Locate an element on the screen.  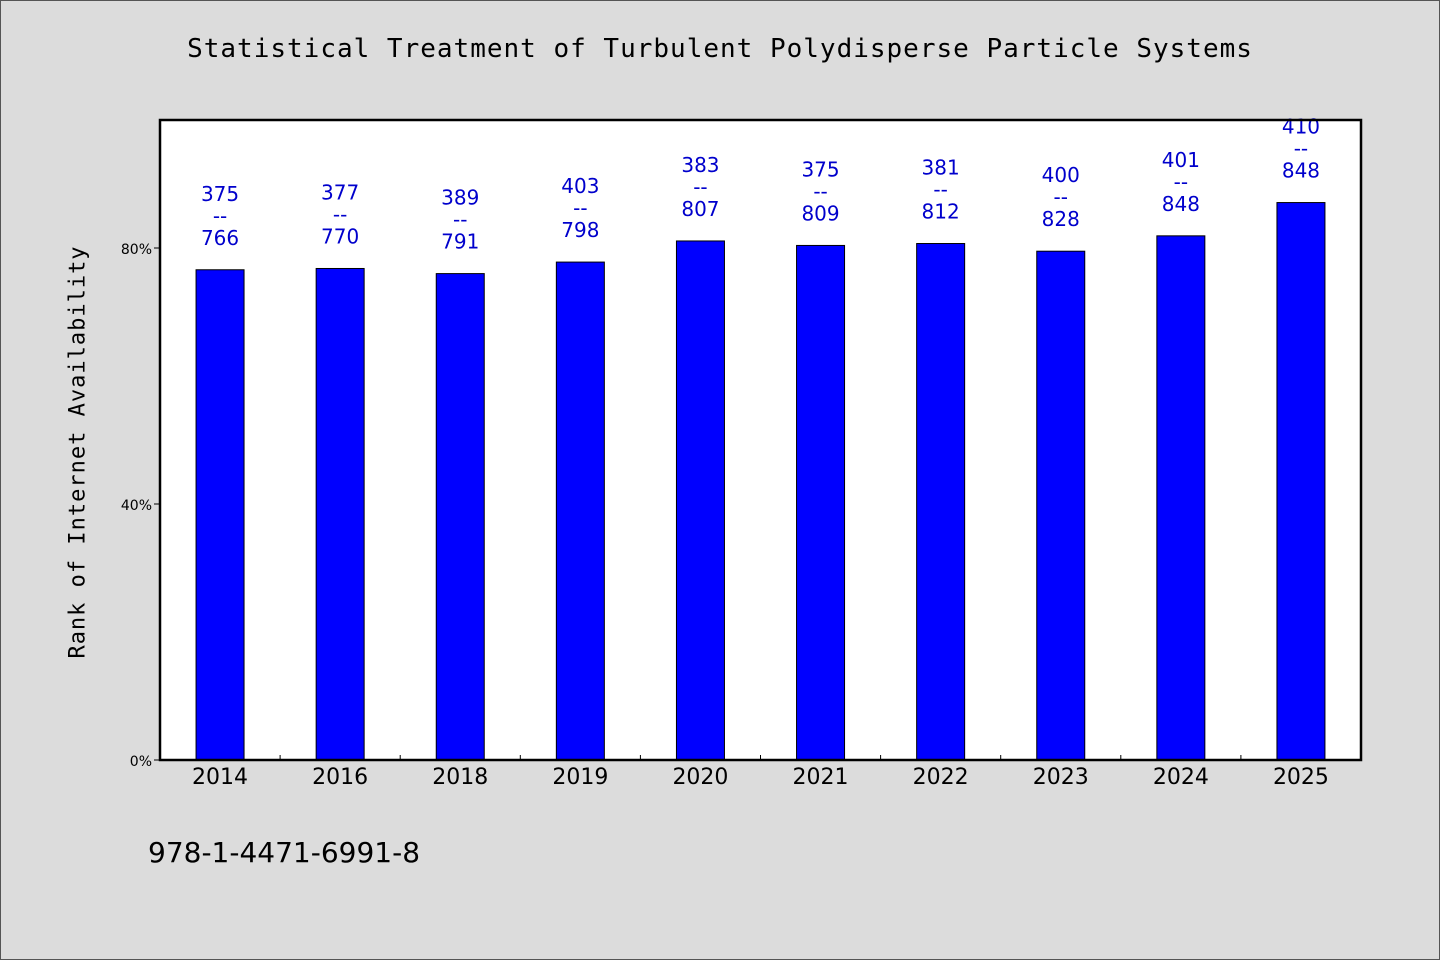
data-label-top: 403 is located at coordinates (580, 186).